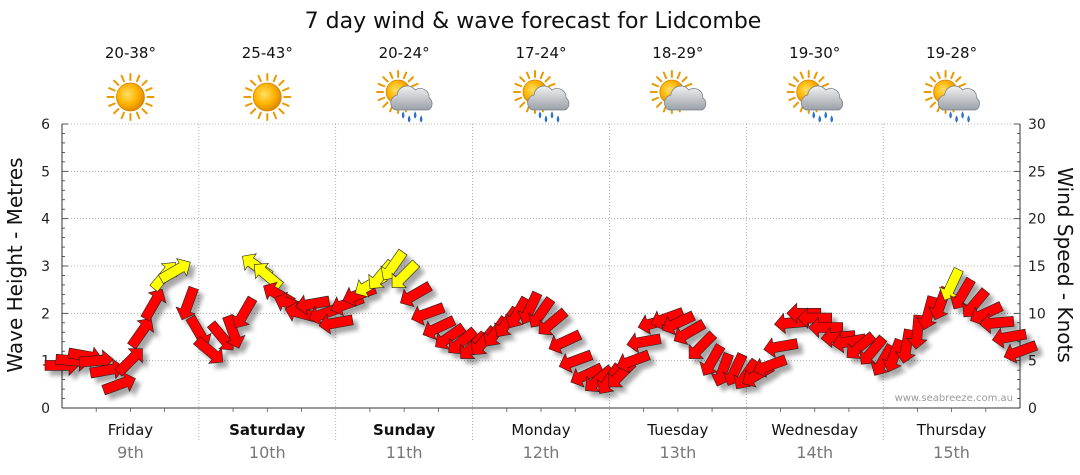 This screenshot has width=1080, height=475. Describe the element at coordinates (677, 53) in the screenshot. I see `temp-range: 18-29°` at that location.